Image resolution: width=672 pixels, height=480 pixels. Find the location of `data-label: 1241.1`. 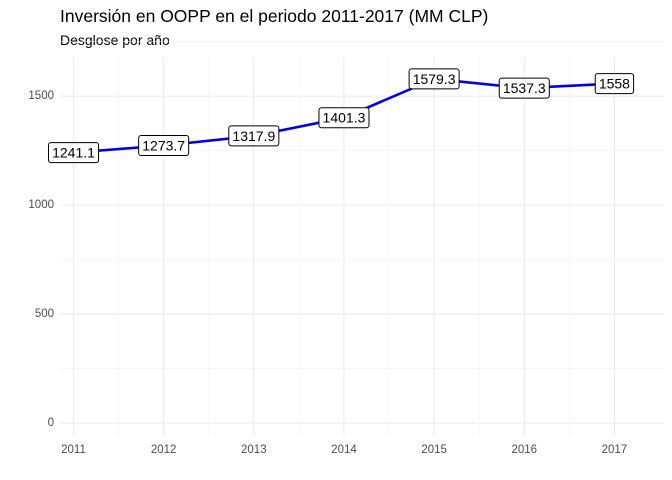

data-label: 1241.1 is located at coordinates (74, 153).